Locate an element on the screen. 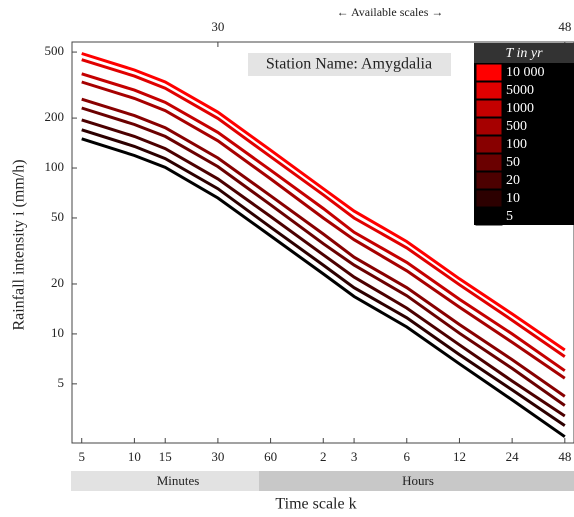 The height and width of the screenshot is (517, 574). group-label: Hours is located at coordinates (418, 480).